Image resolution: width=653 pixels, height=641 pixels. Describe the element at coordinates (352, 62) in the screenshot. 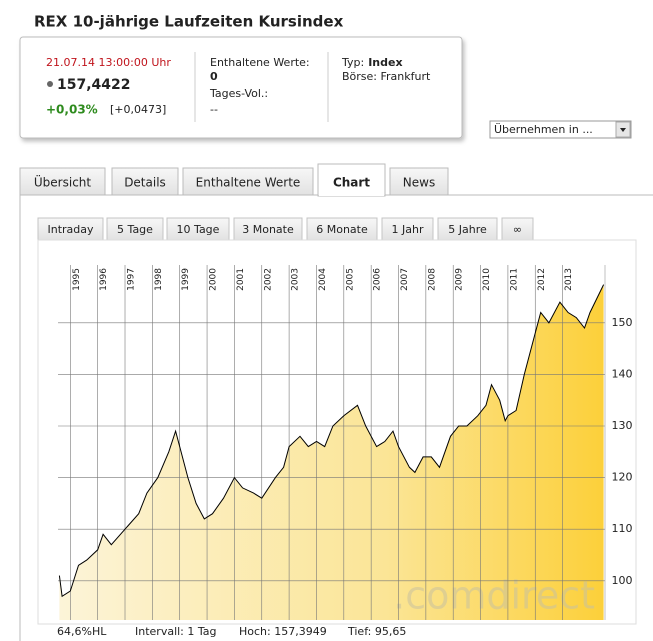

I see `label: Typ:` at that location.